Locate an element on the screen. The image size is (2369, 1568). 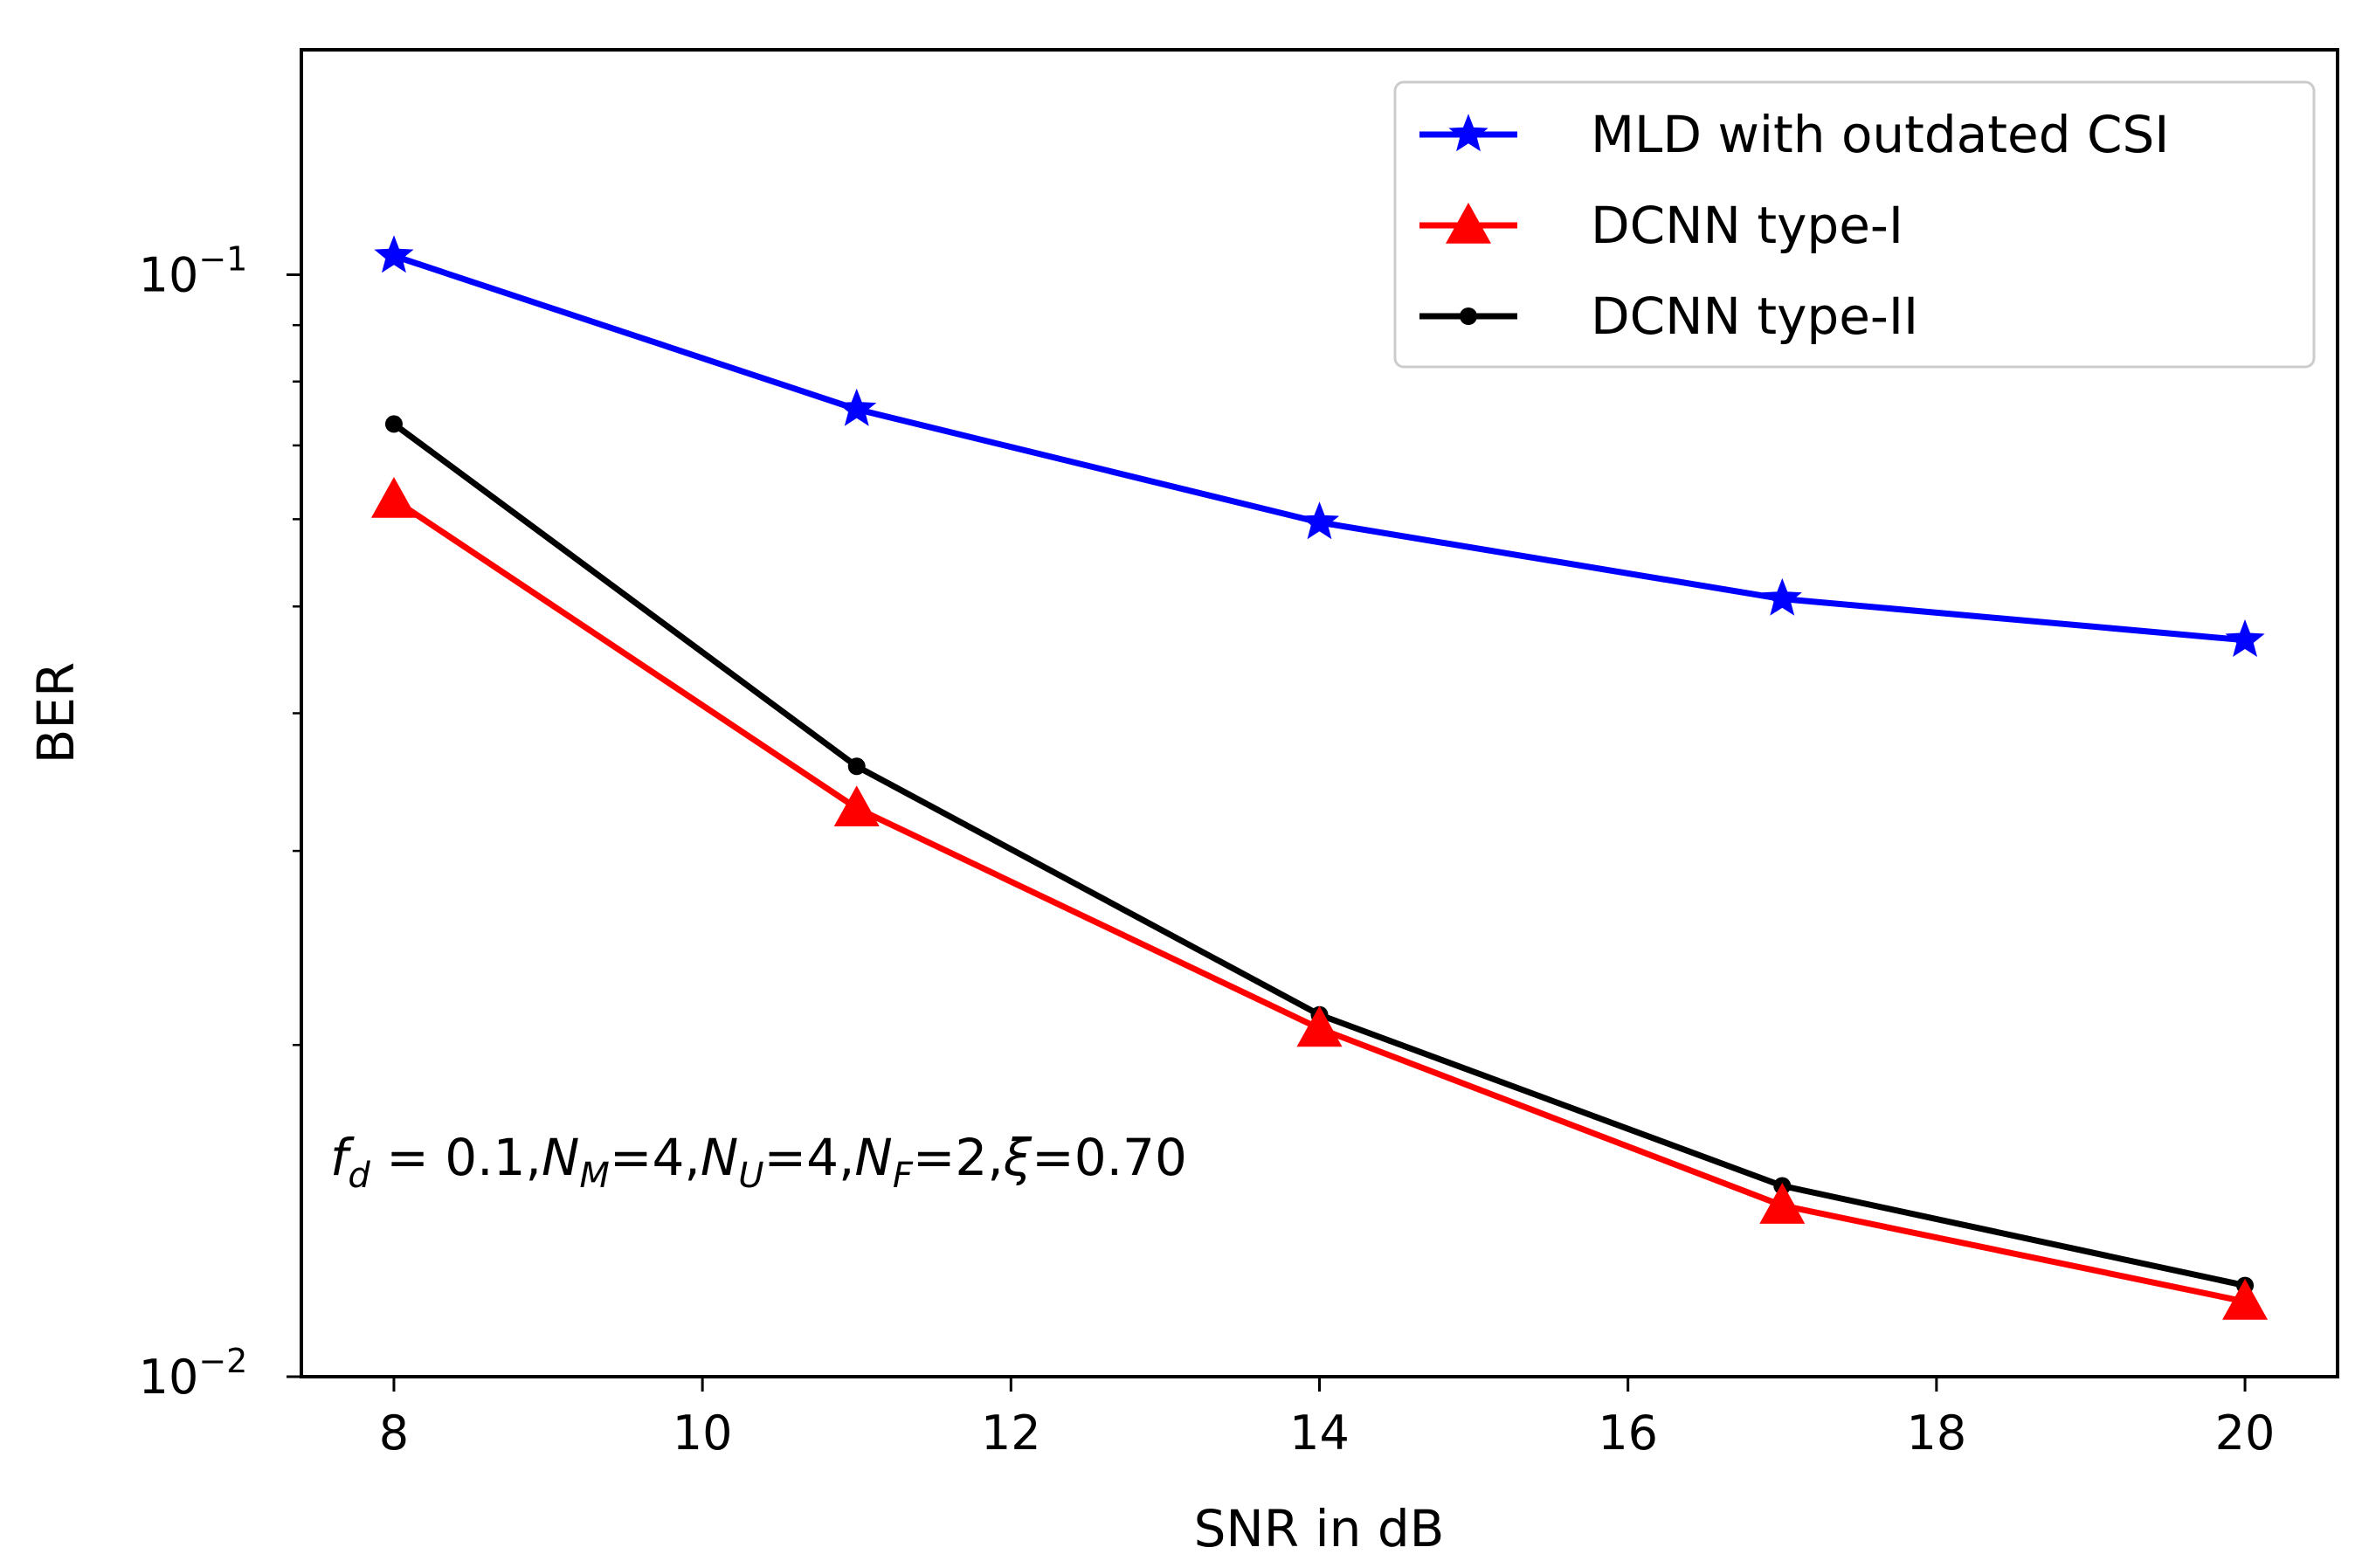
legend-label: MLD with outdated CSI is located at coordinates (1880, 134).